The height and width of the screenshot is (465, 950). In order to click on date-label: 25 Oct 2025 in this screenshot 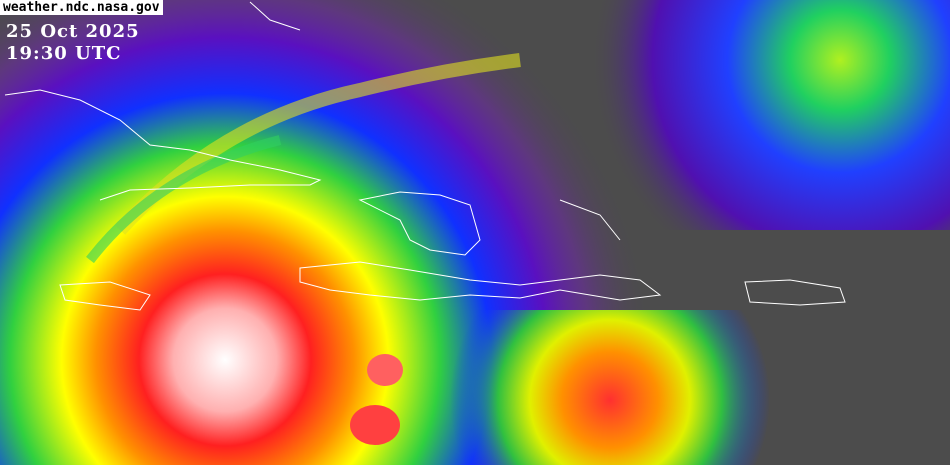, I will do `click(73, 31)`.